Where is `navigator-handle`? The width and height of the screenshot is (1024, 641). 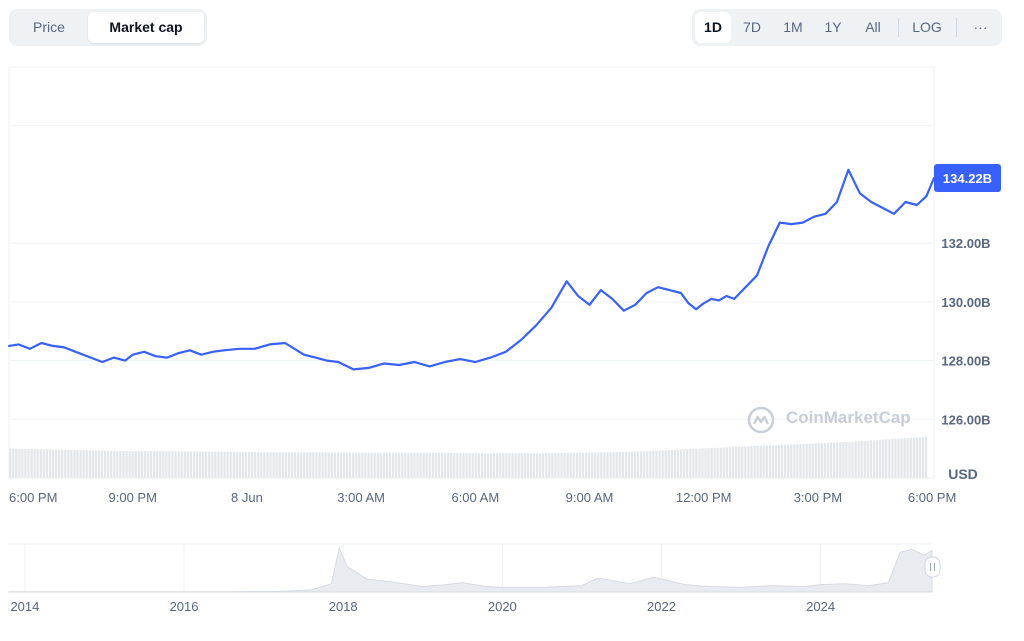
navigator-handle is located at coordinates (932, 567).